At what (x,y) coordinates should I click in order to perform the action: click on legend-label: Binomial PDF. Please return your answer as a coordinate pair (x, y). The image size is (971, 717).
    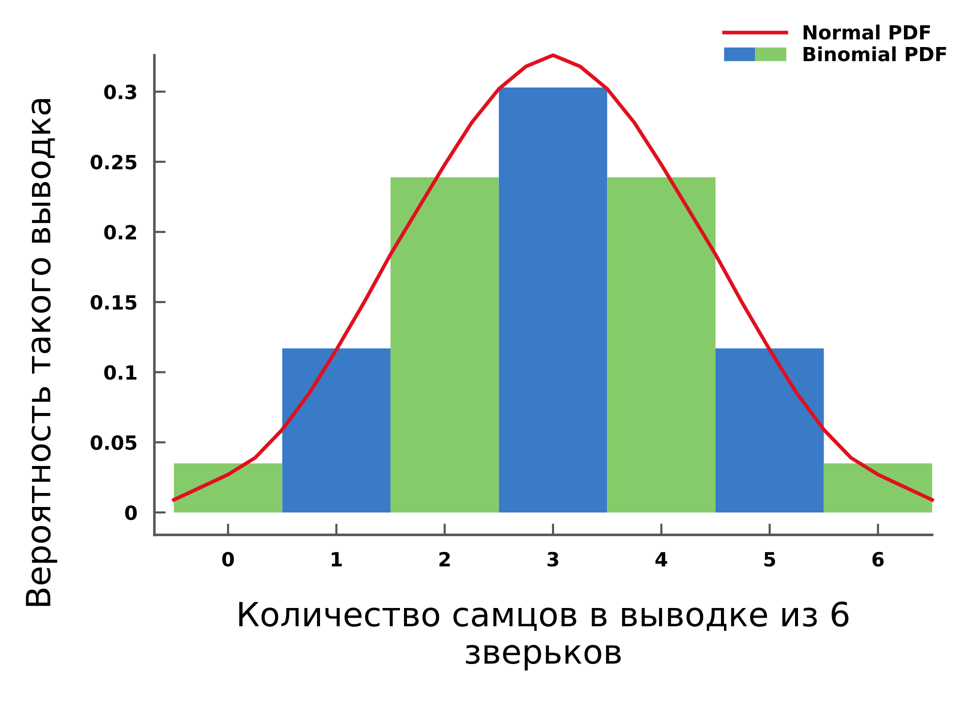
    Looking at the image, I should click on (875, 54).